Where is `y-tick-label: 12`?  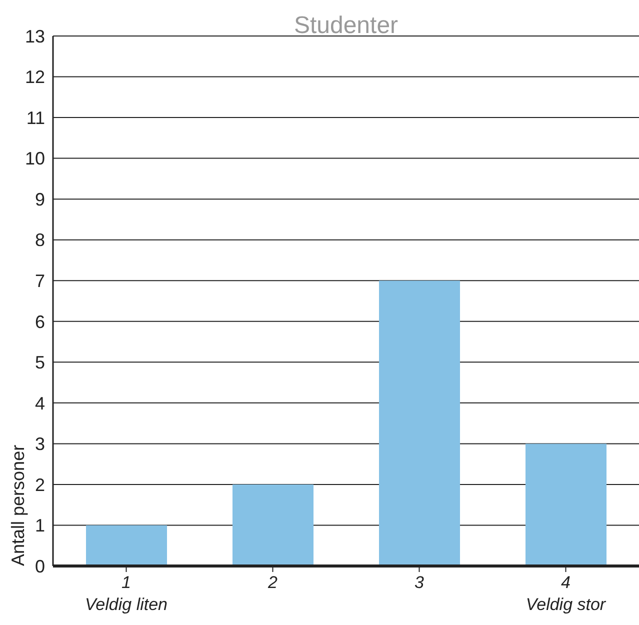 y-tick-label: 12 is located at coordinates (34, 77).